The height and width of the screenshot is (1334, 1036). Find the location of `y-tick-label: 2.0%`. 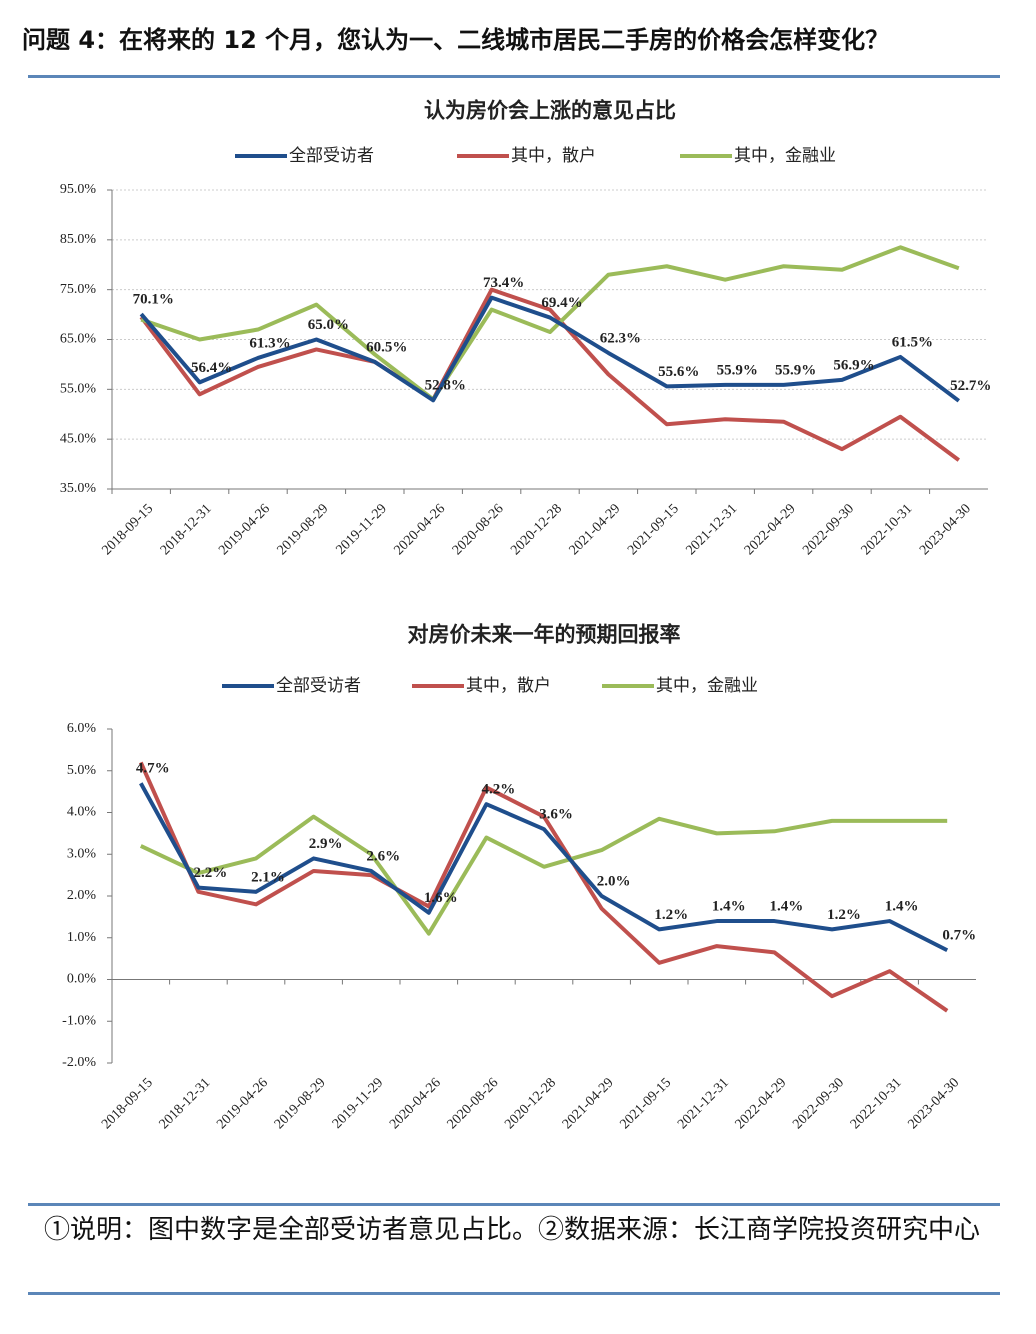

y-tick-label: 2.0% is located at coordinates (82, 895).